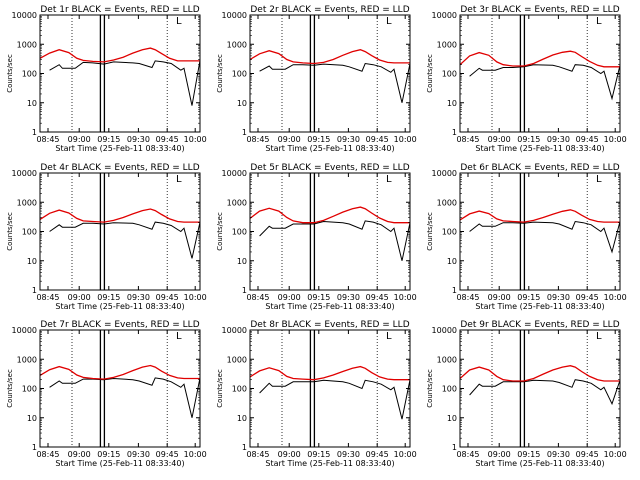  What do you see at coordinates (539, 10) in the screenshot?
I see `chart-title: Det 3r BLACK = Events, RED = LLD` at bounding box center [539, 10].